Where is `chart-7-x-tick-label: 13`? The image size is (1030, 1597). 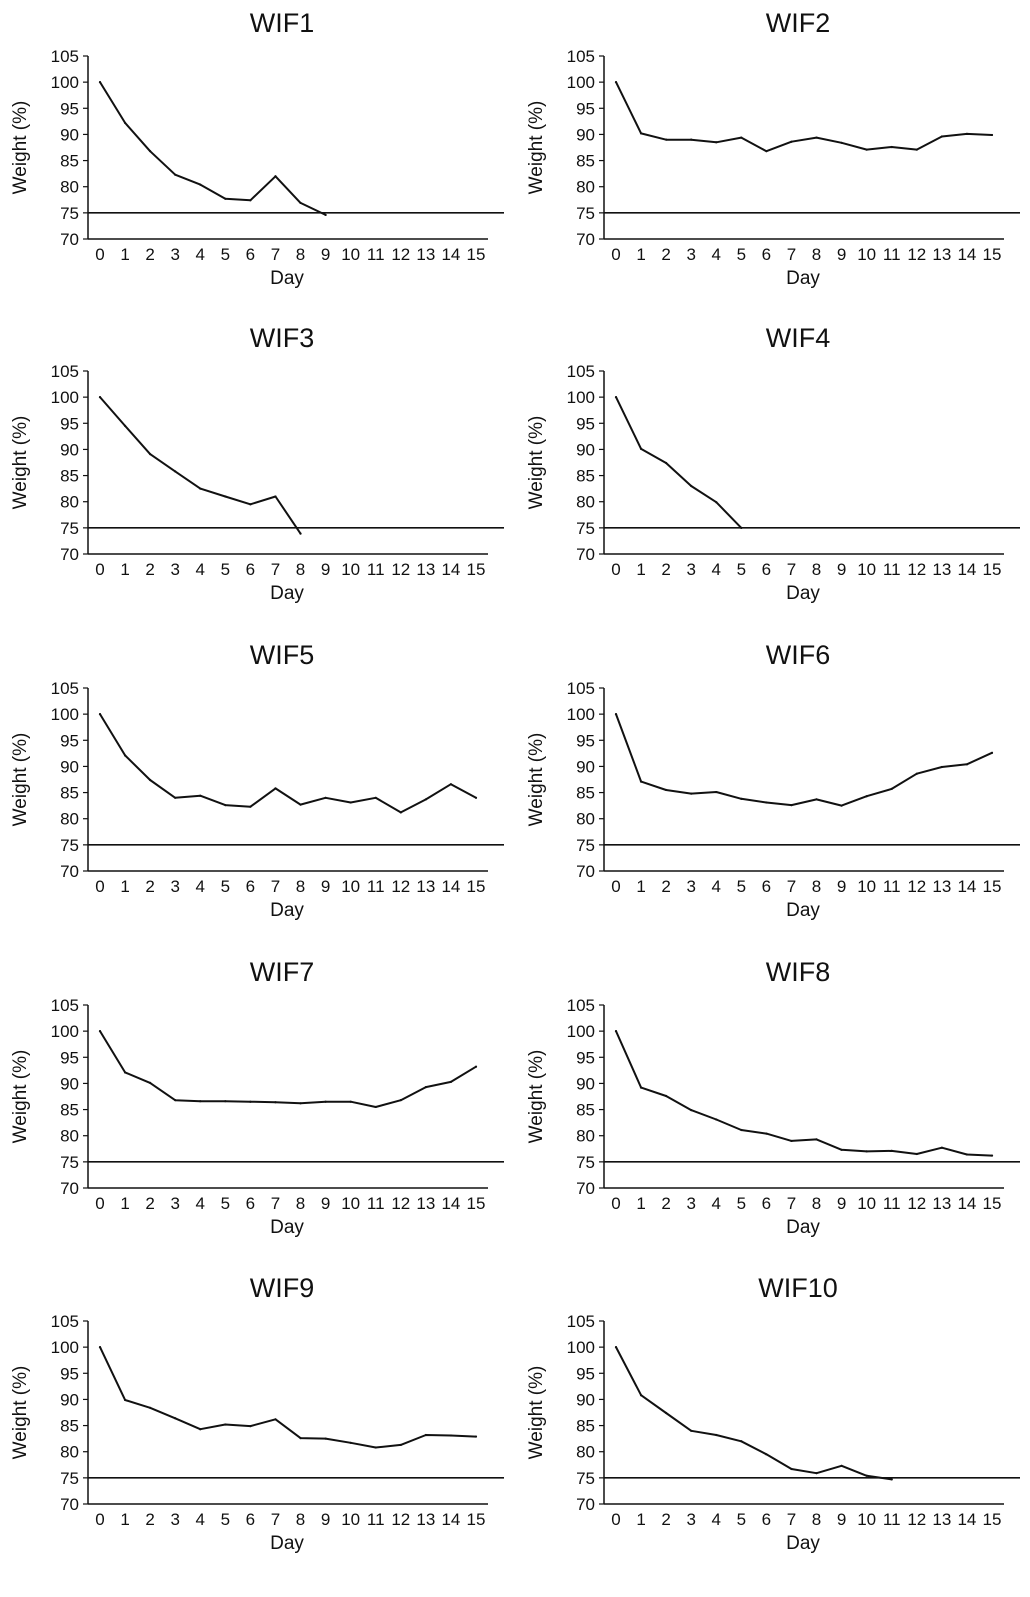
chart-7-x-tick-label: 13 is located at coordinates (425, 1203).